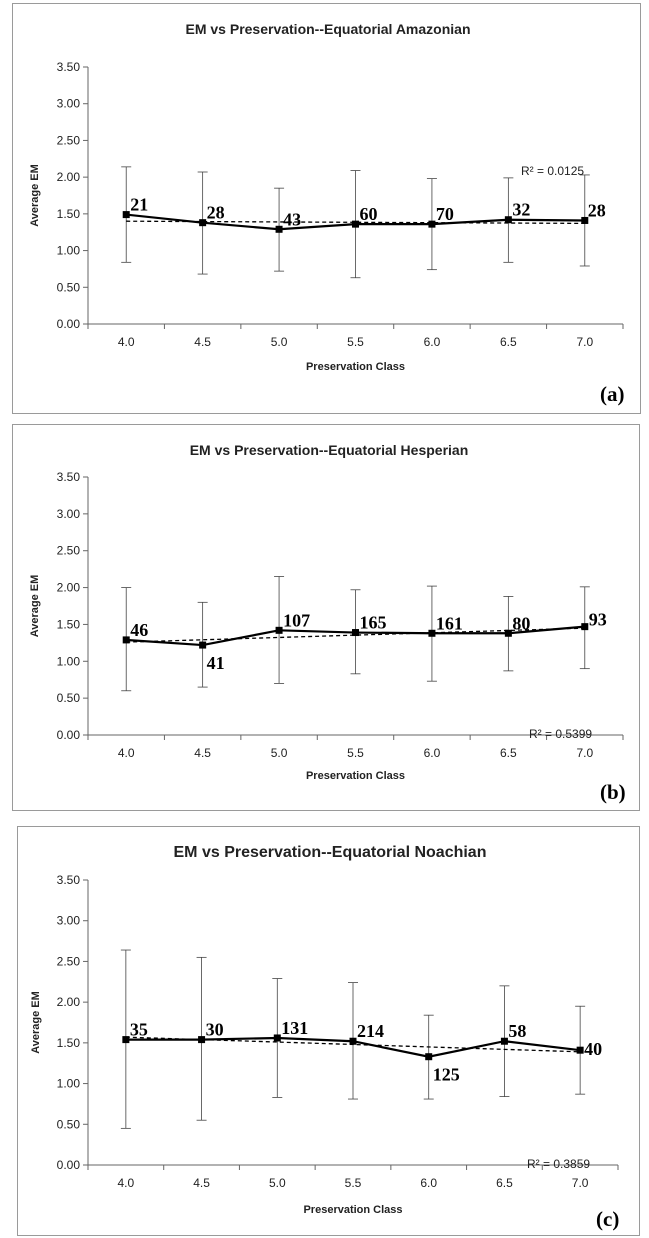  Describe the element at coordinates (560, 734) in the screenshot. I see `r-squared-label: R² = 0.5399` at that location.